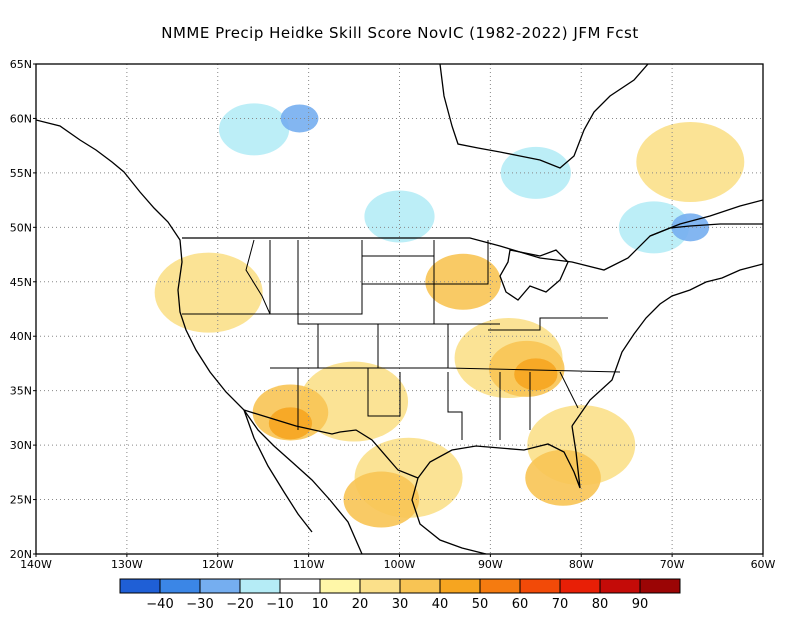  I want to click on colorbar-label-4: −10, so click(279, 604).